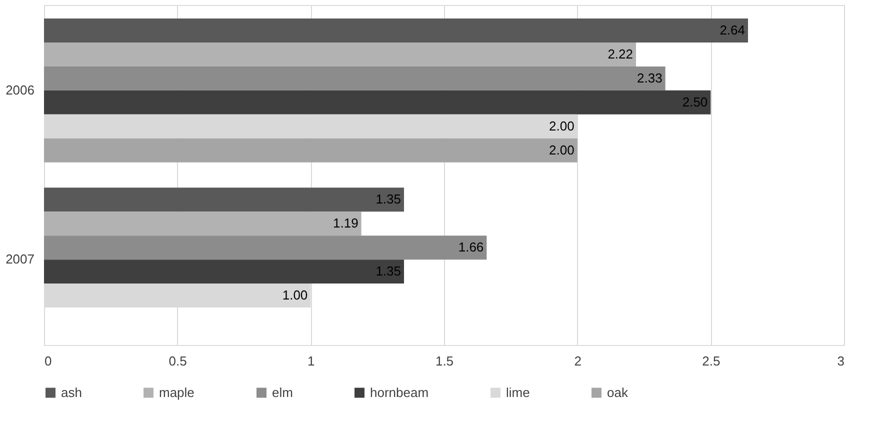 This screenshot has width=873, height=443. What do you see at coordinates (444, 361) in the screenshot?
I see `x-tick-label: 1.5` at bounding box center [444, 361].